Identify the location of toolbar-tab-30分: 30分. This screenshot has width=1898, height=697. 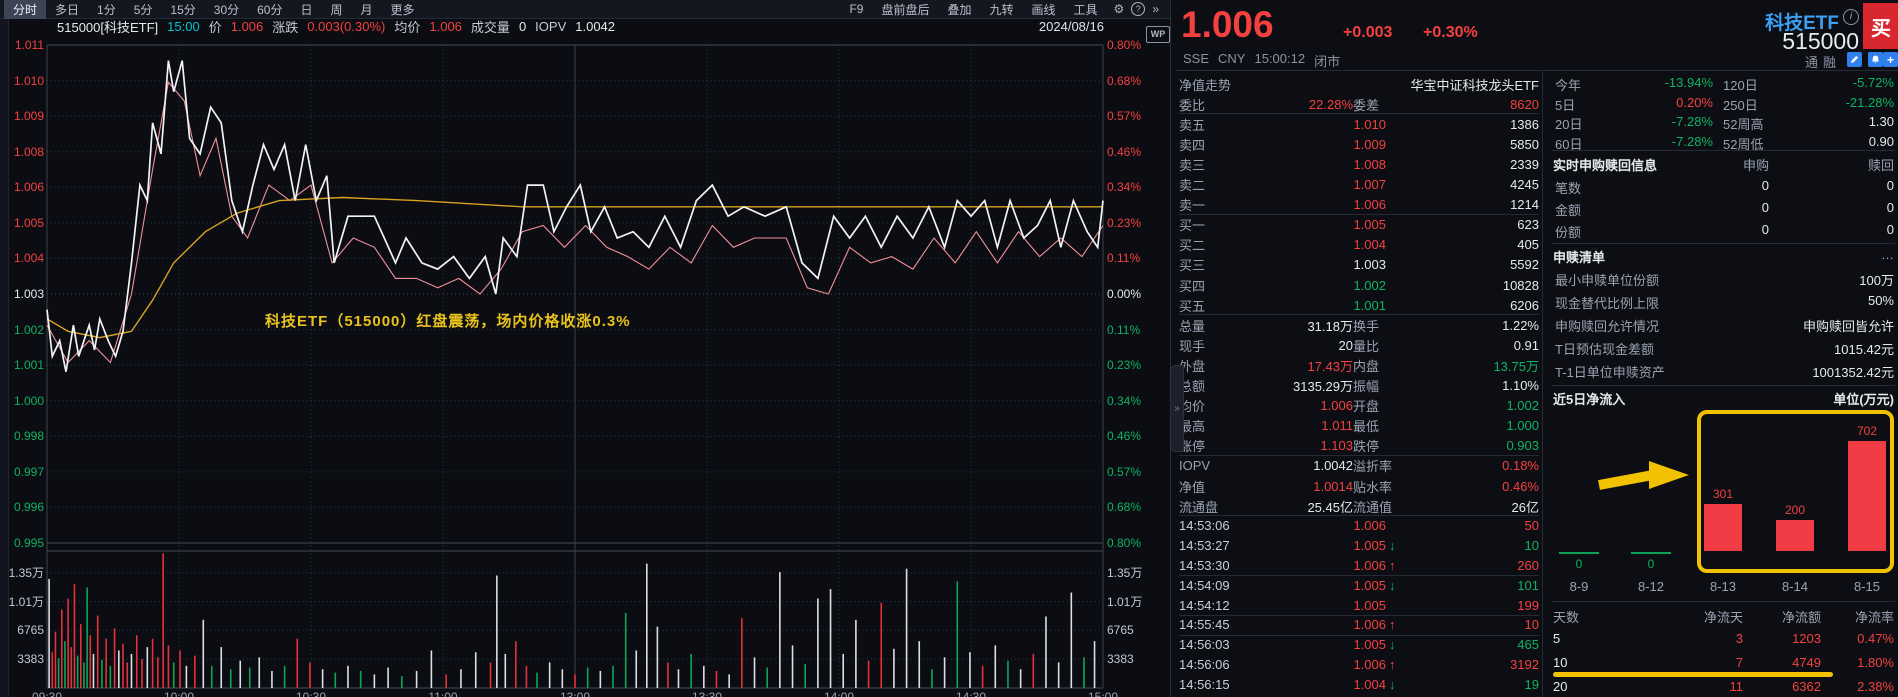
(226, 9).